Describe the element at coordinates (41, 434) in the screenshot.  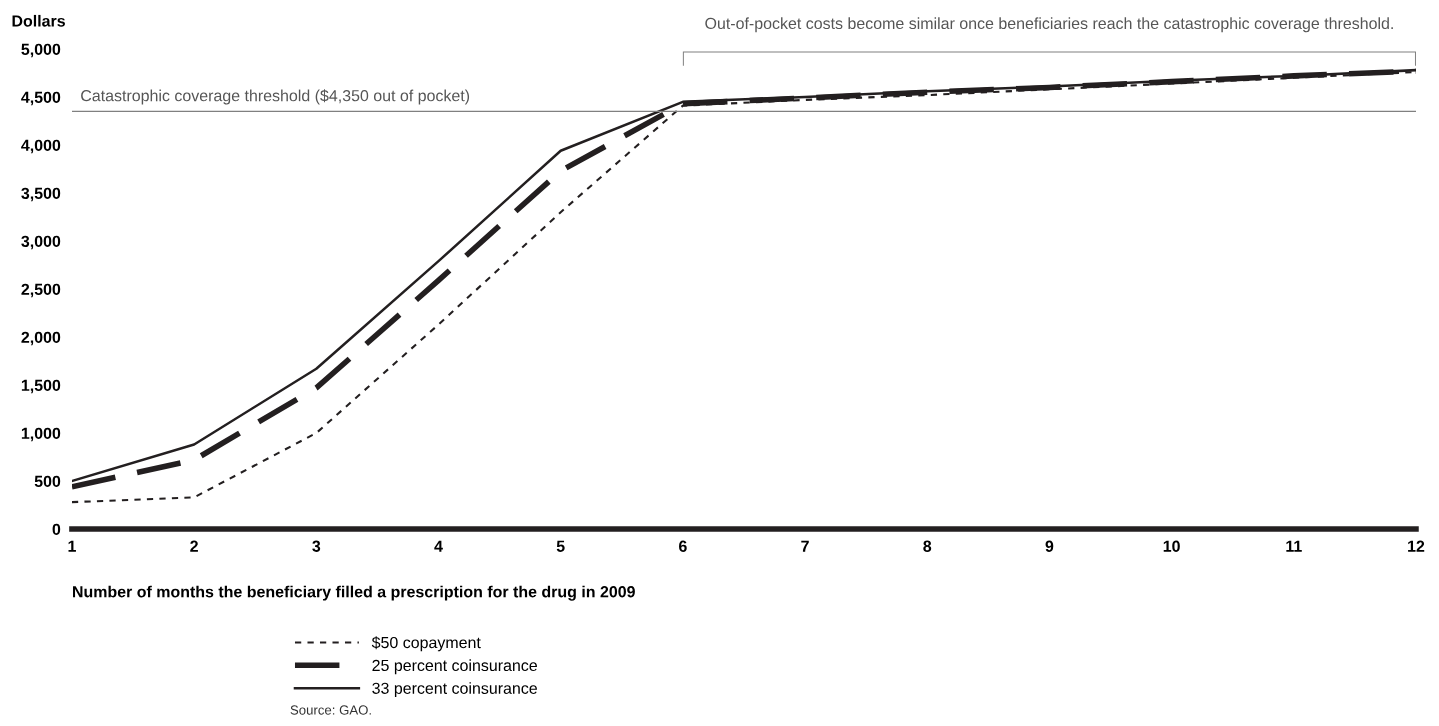
I see `y-tick-label: 1,000` at that location.